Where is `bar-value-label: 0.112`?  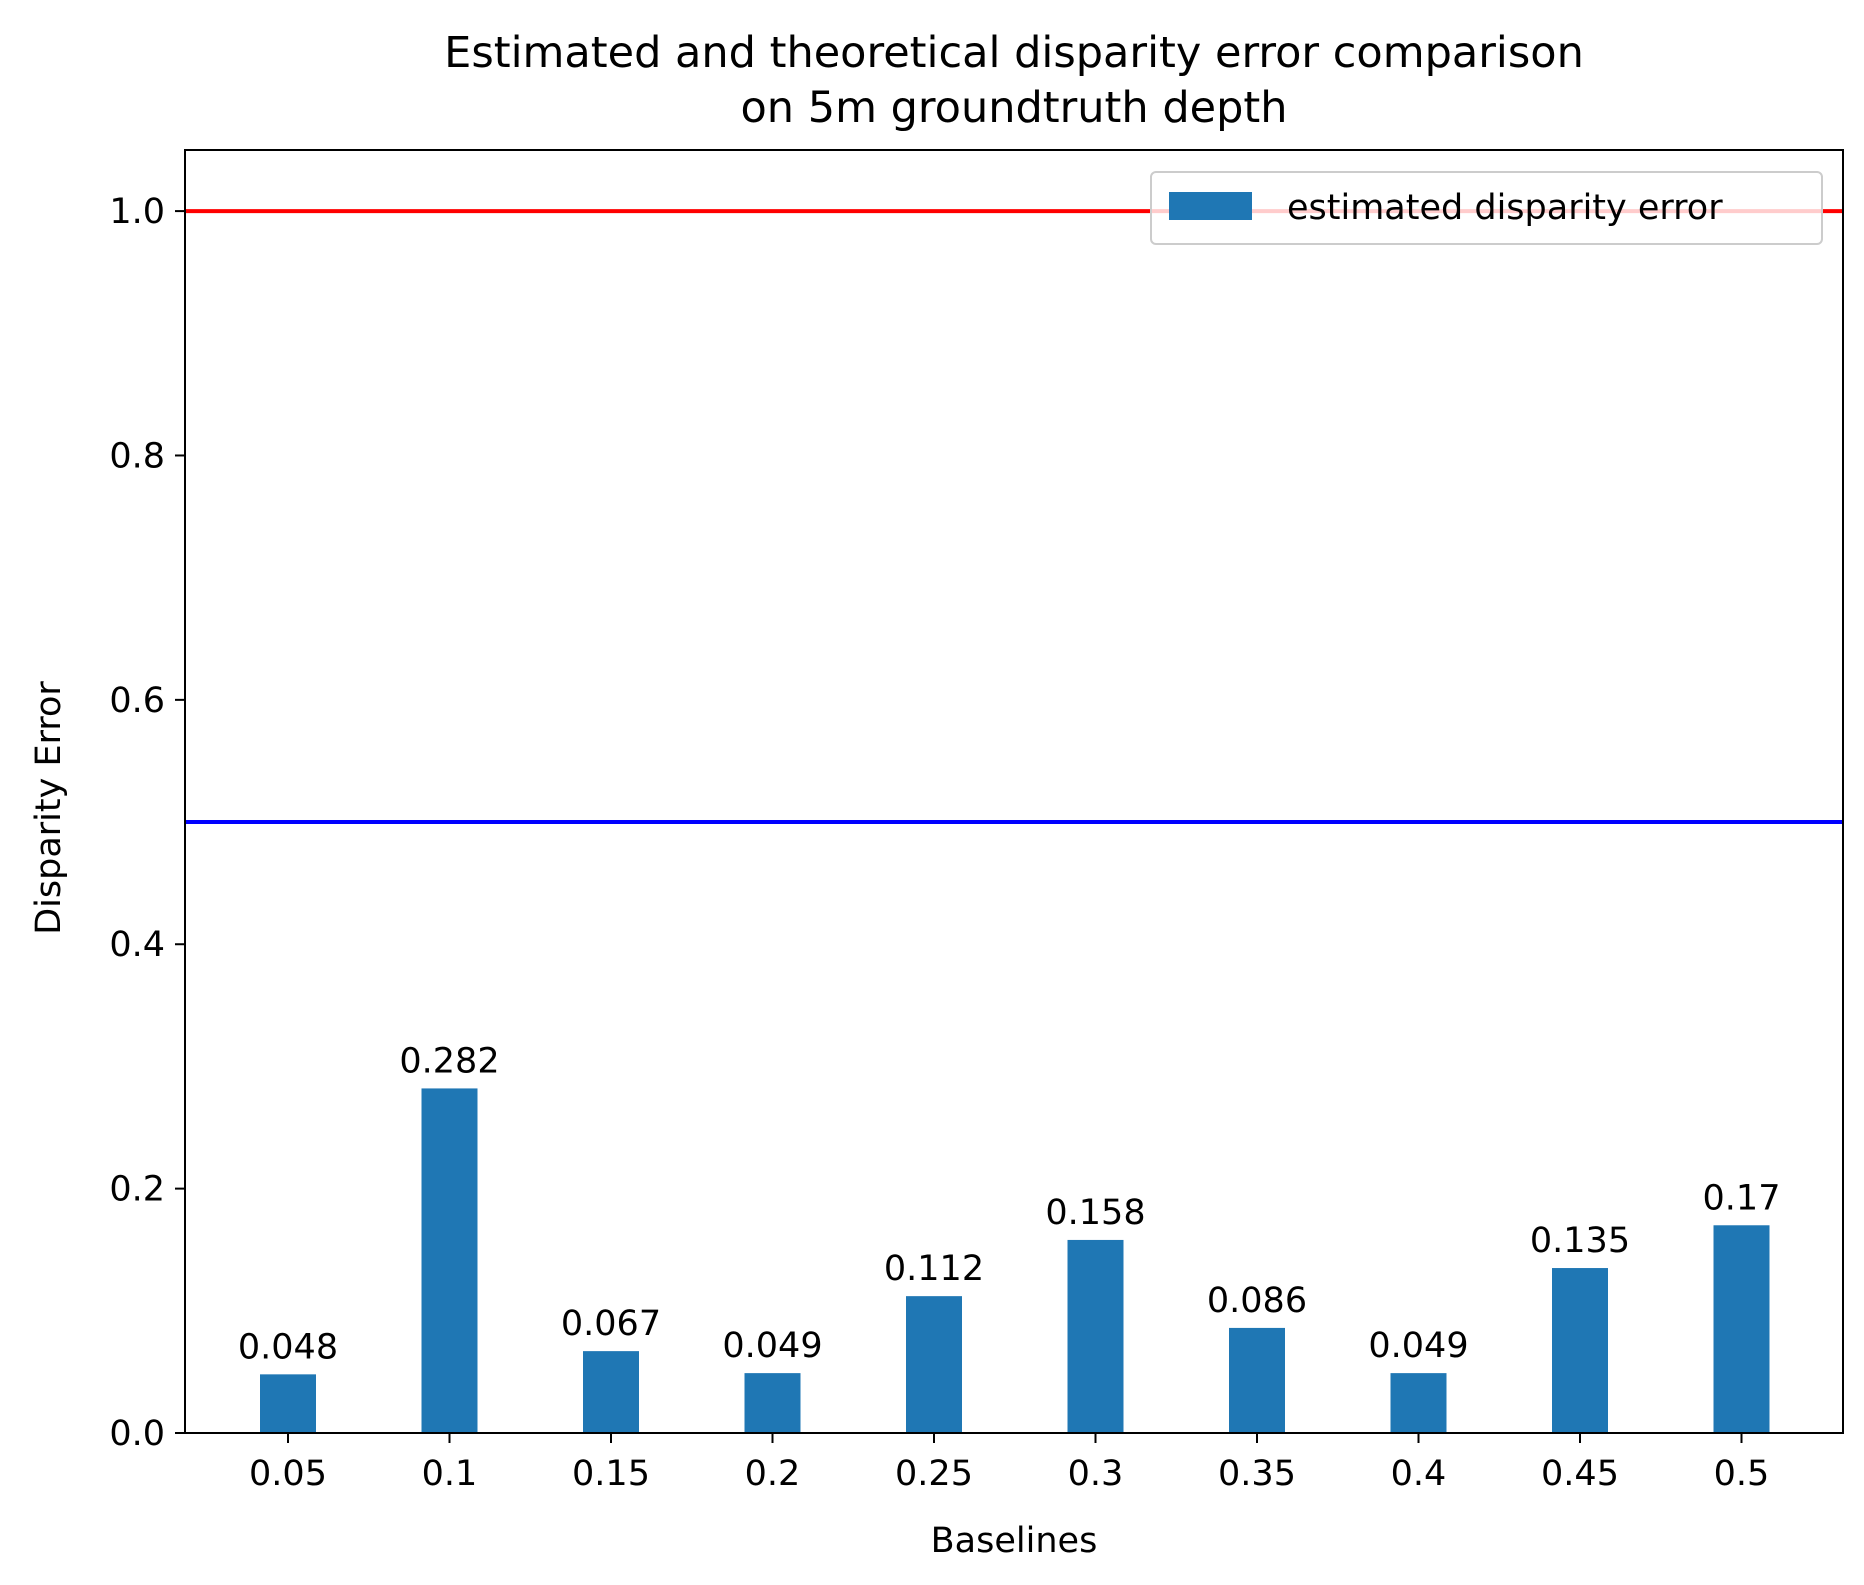
bar-value-label: 0.112 is located at coordinates (934, 1269).